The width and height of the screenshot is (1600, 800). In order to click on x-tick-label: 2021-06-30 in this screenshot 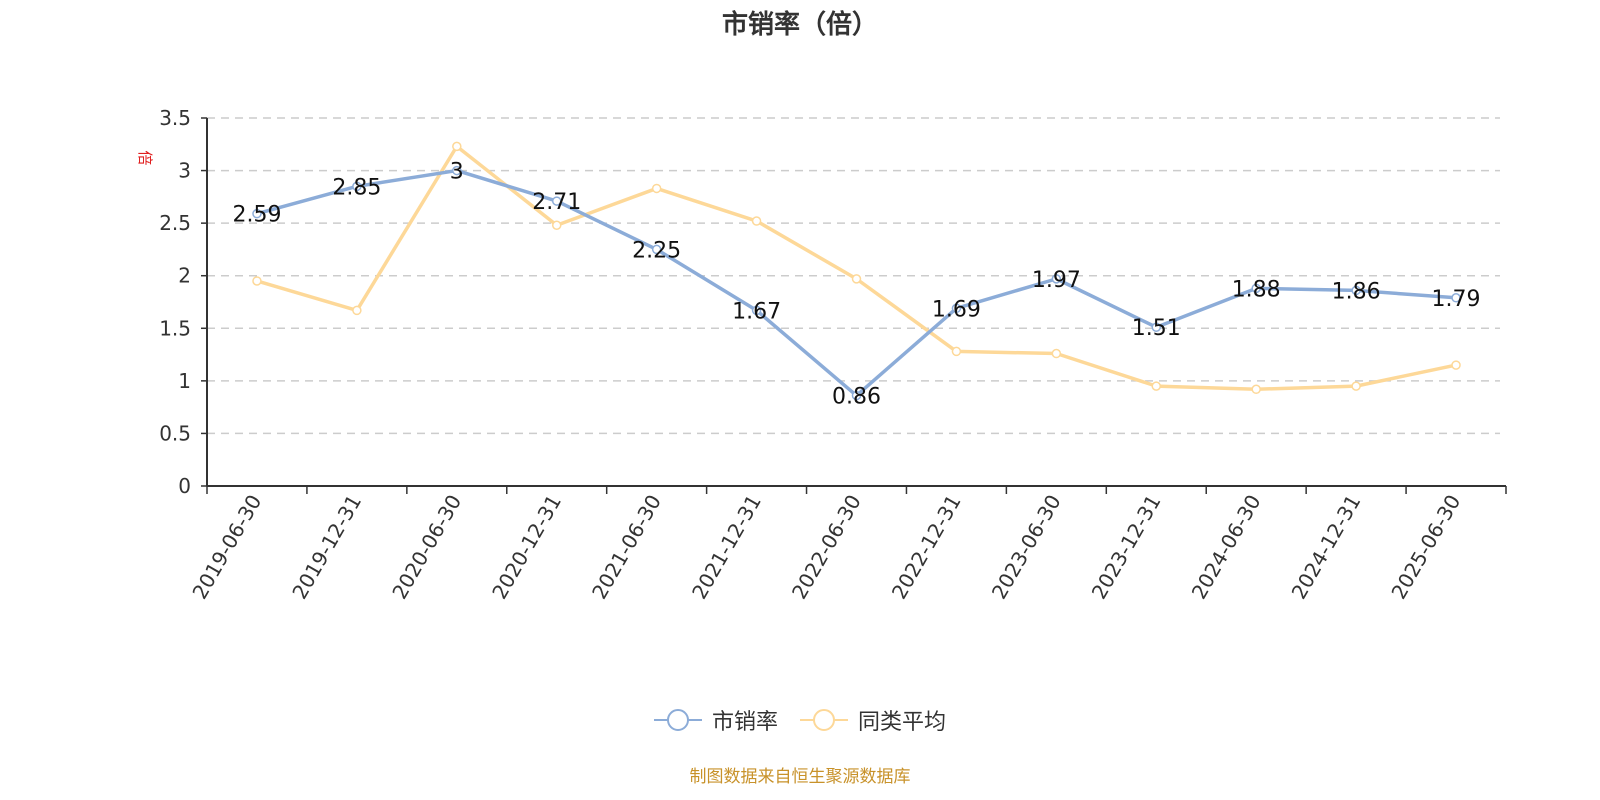, I will do `click(626, 547)`.